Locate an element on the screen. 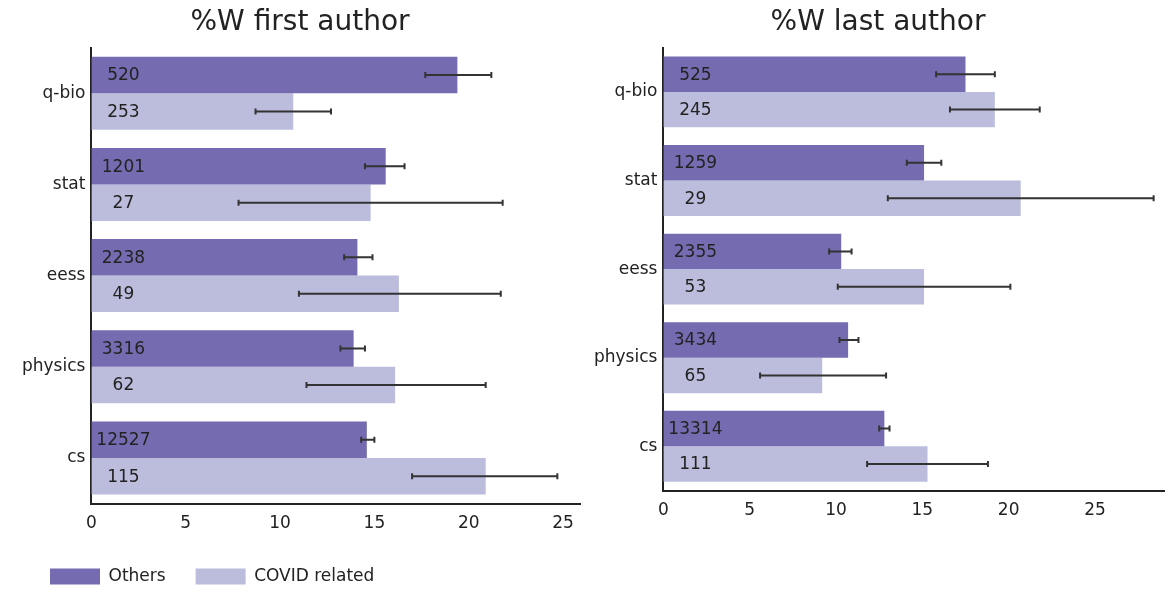  annotation: 53 is located at coordinates (695, 286).